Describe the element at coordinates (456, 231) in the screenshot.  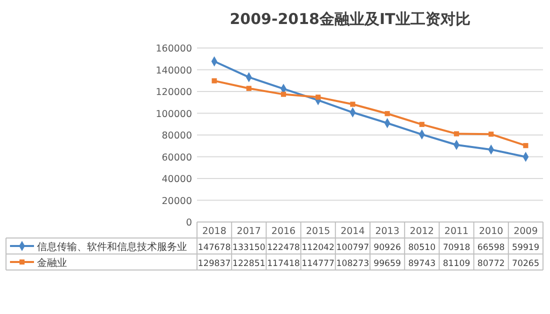
I see `x-tick-label: 2011` at that location.